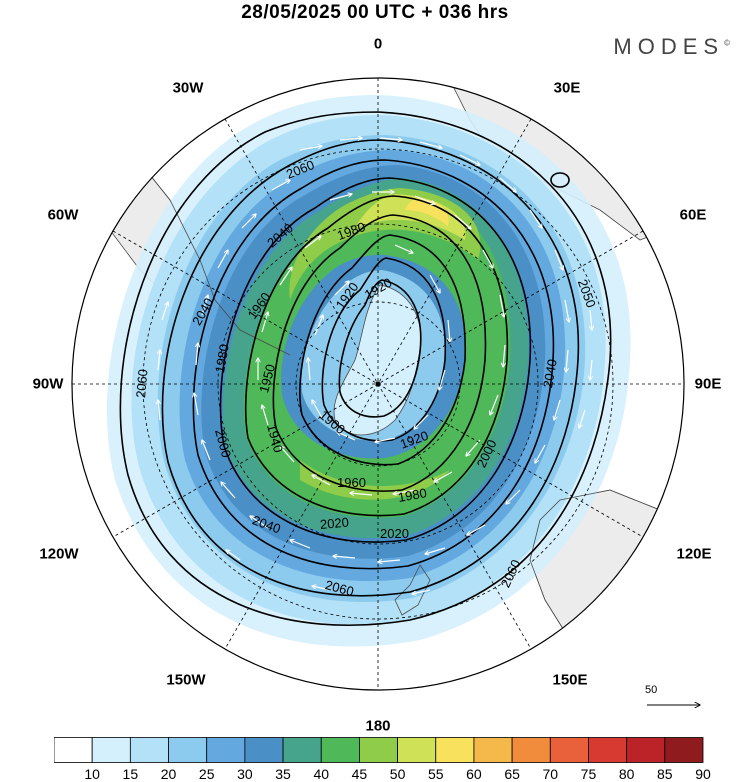 The image size is (750, 782). I want to click on colorbar-tick-label: 30, so click(245, 774).